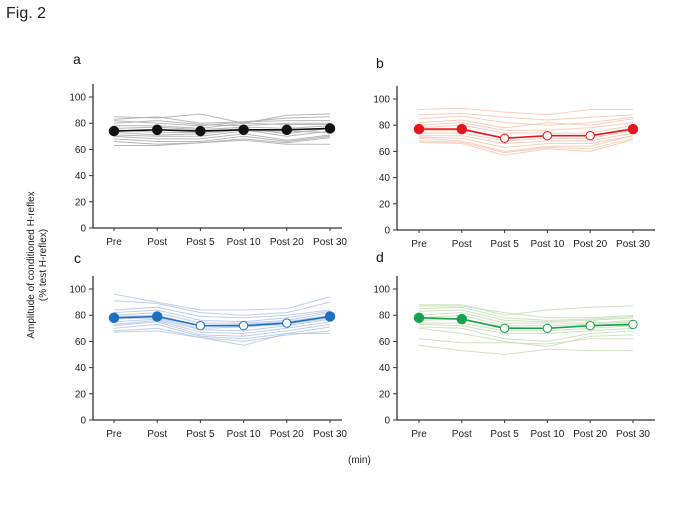  I want to click on panel-label-c: c, so click(77, 258).